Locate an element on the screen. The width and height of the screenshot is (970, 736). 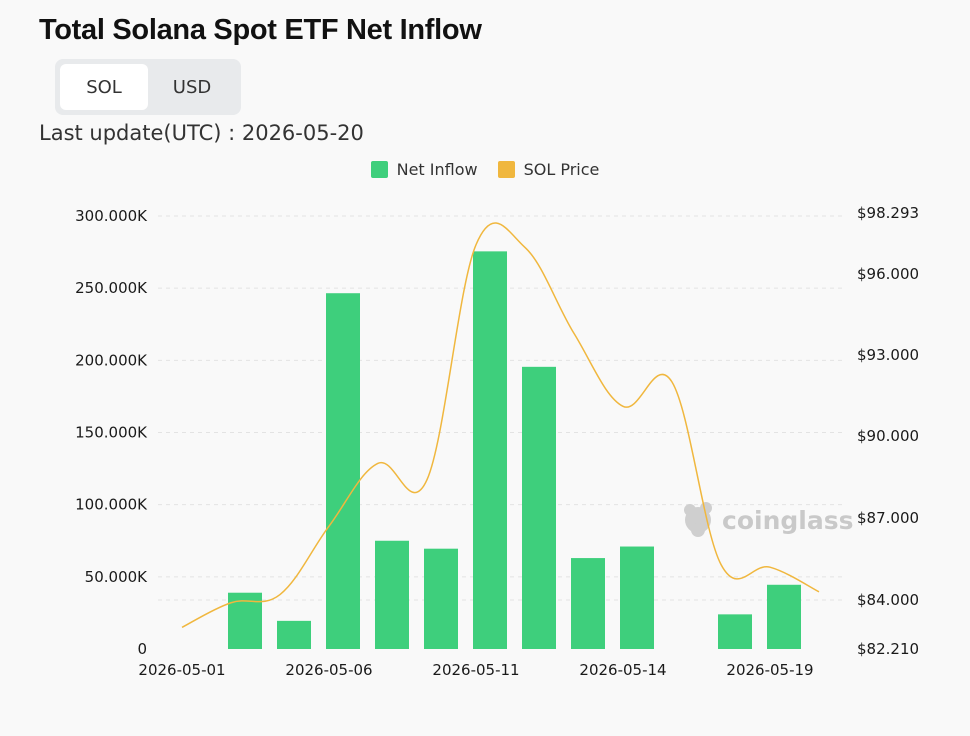
left-axis-tick-label: 50.000K is located at coordinates (116, 577).